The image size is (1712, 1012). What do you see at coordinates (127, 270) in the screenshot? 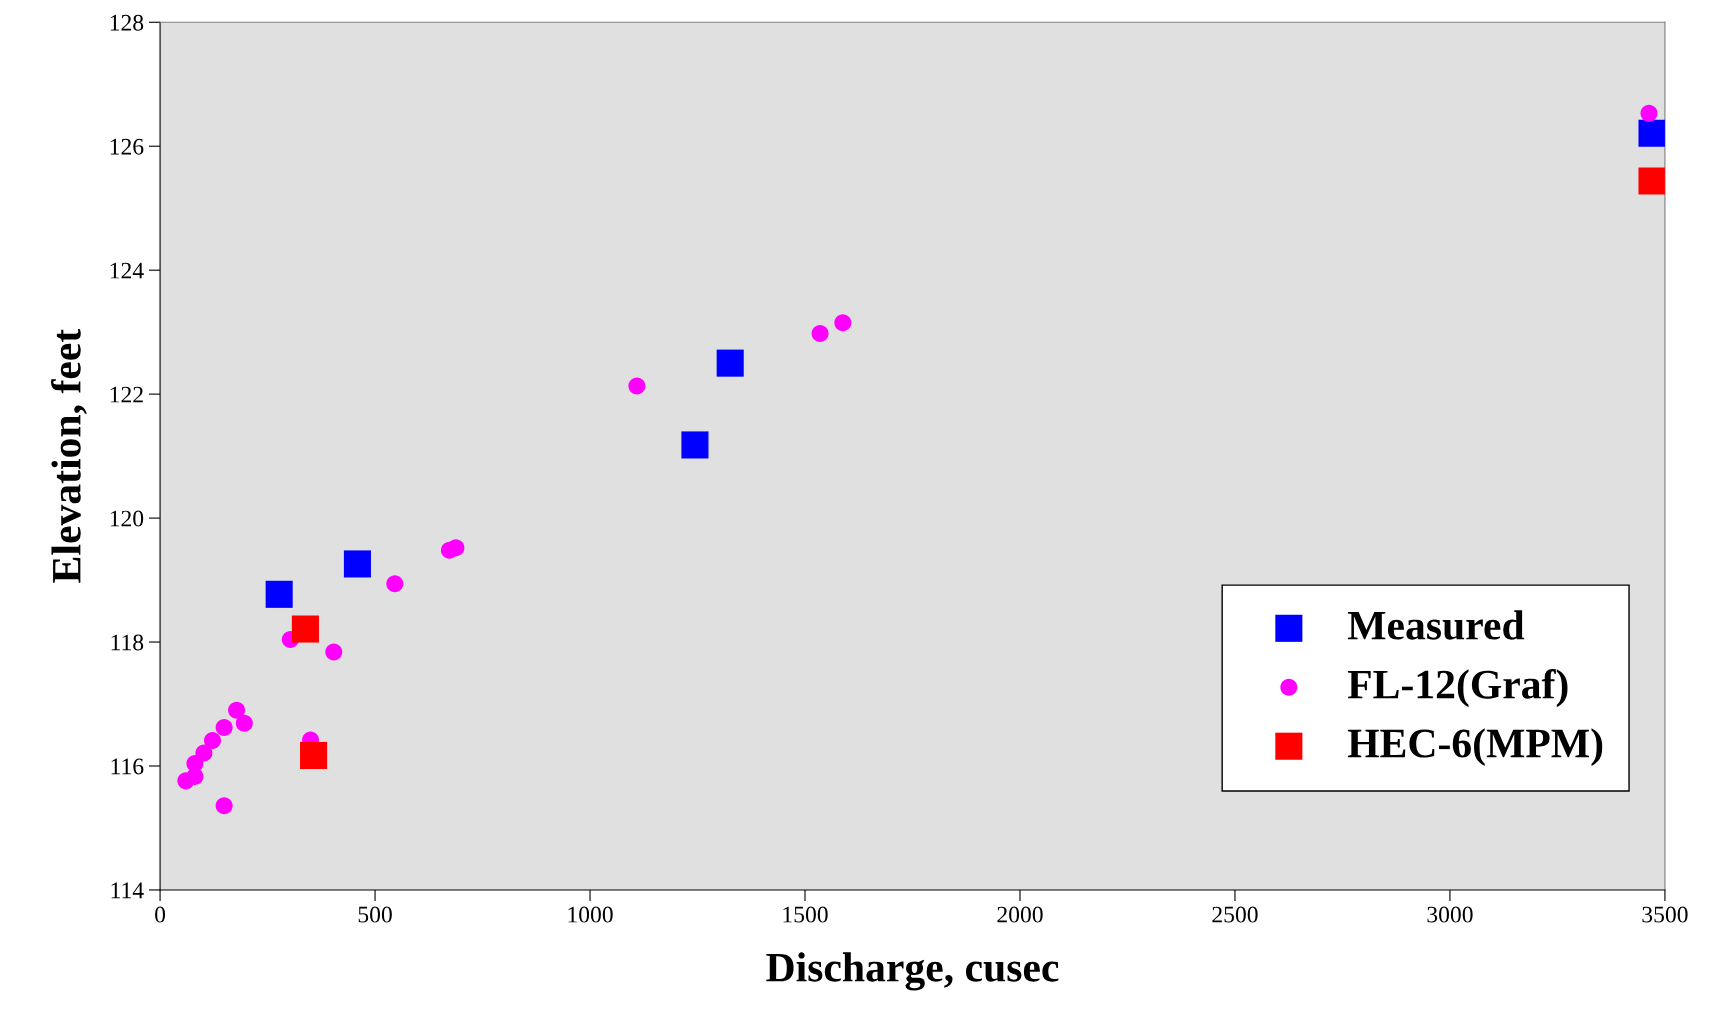
I see `y-tick-label: 124` at bounding box center [127, 270].